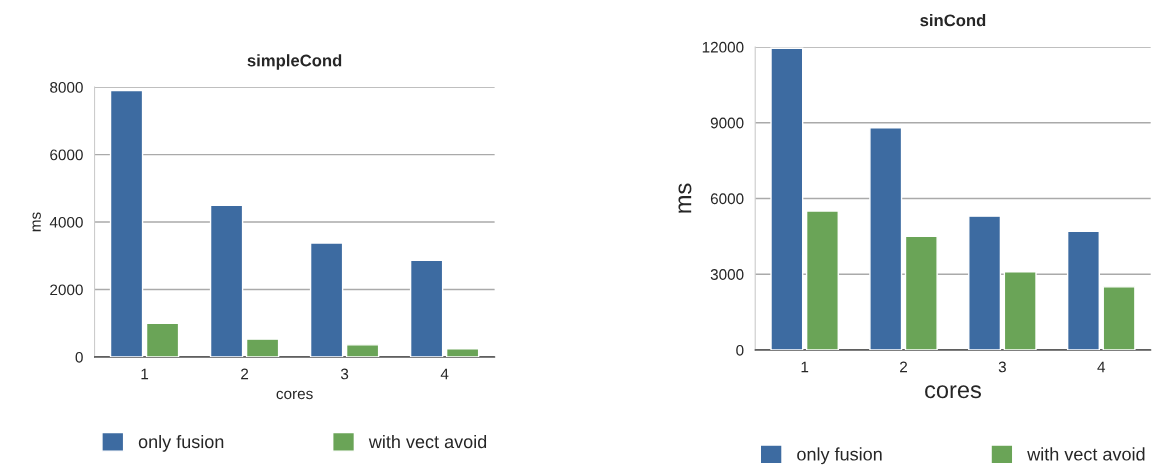  What do you see at coordinates (953, 20) in the screenshot?
I see `chart-title: sinCond` at bounding box center [953, 20].